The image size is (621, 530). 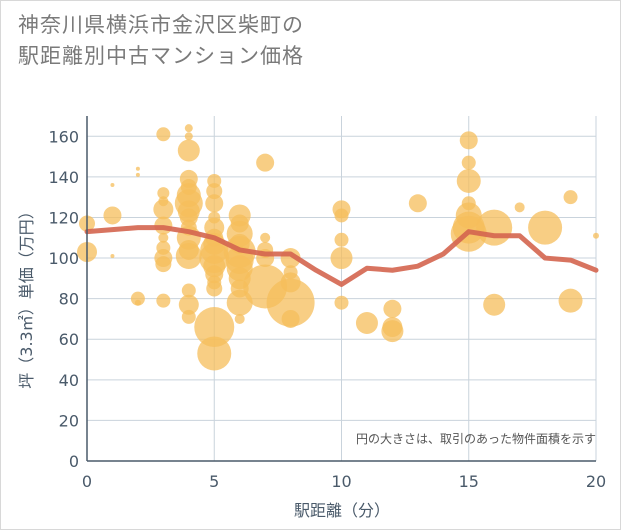 What do you see at coordinates (214, 481) in the screenshot?
I see `x-tick-label: 5` at bounding box center [214, 481].